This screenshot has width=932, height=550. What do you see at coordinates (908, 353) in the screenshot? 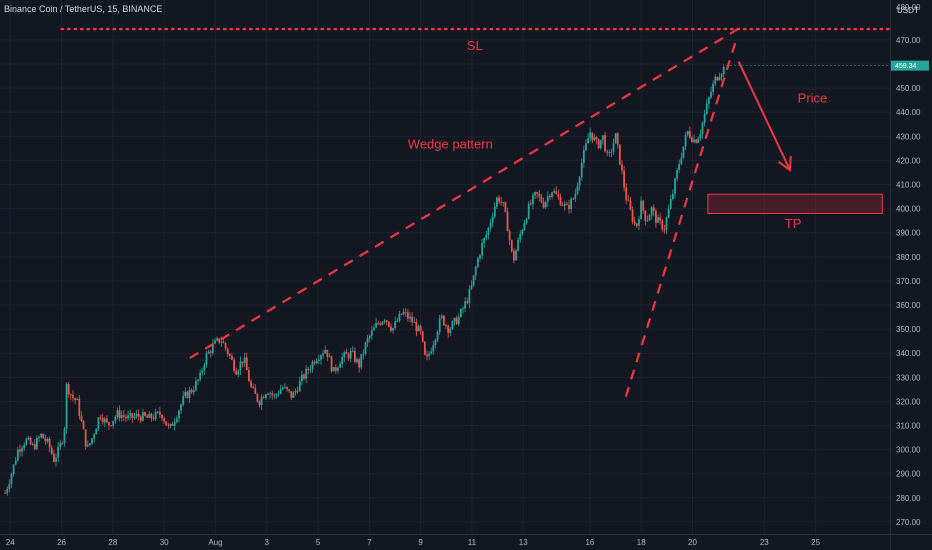
I see `price-tick-label: 340.00` at bounding box center [908, 353].